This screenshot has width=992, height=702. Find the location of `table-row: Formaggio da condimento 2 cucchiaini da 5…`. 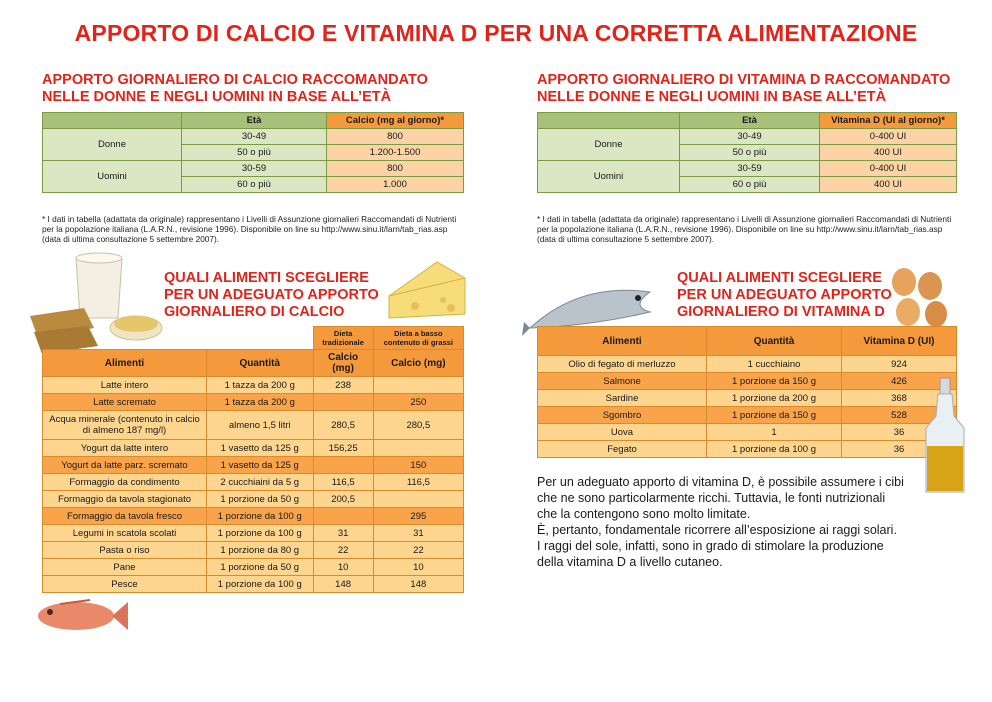

table-row: Formaggio da condimento 2 cucchiaini da 5… is located at coordinates (253, 482).